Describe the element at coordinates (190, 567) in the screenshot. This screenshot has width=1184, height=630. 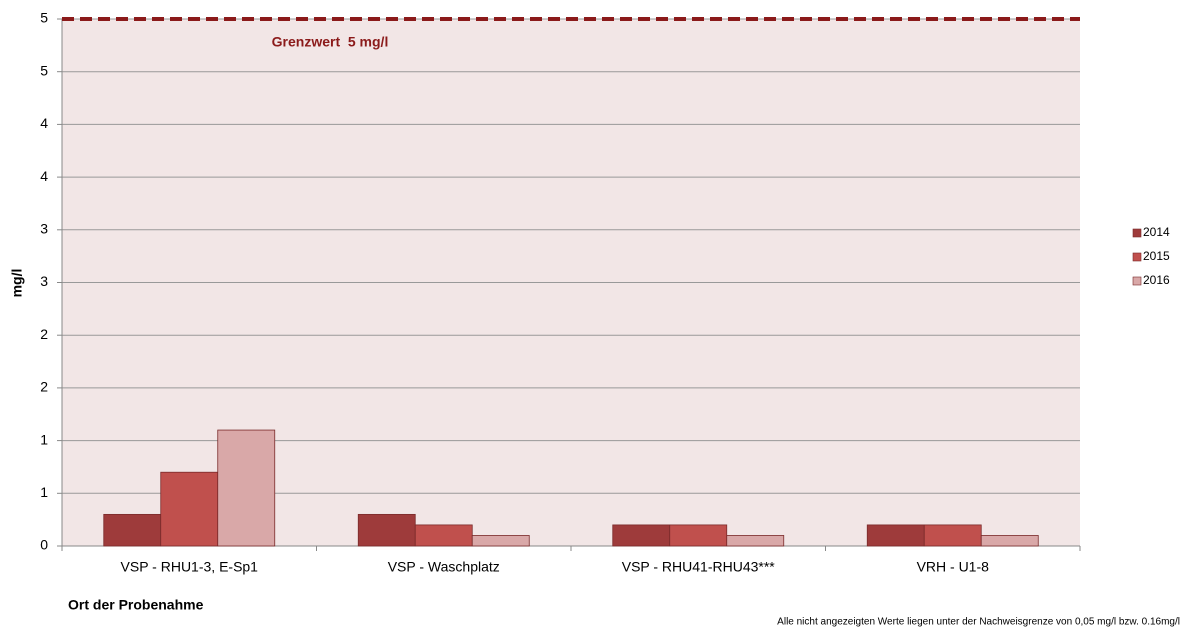
I see `x-tick-label: VSP - RHU1-3, E-Sp1` at that location.